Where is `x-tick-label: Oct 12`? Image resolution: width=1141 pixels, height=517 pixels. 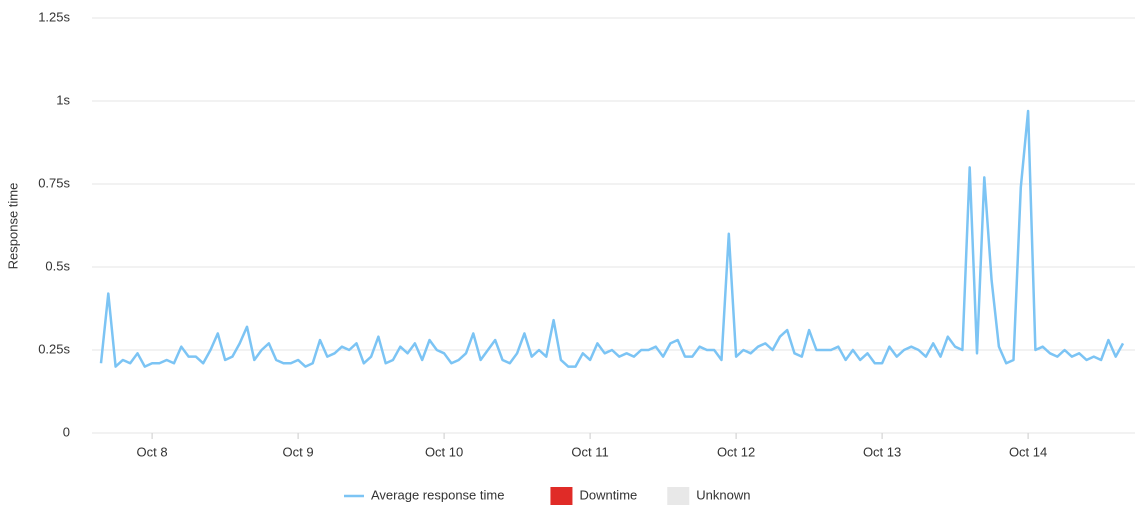
x-tick-label: Oct 12 is located at coordinates (736, 451).